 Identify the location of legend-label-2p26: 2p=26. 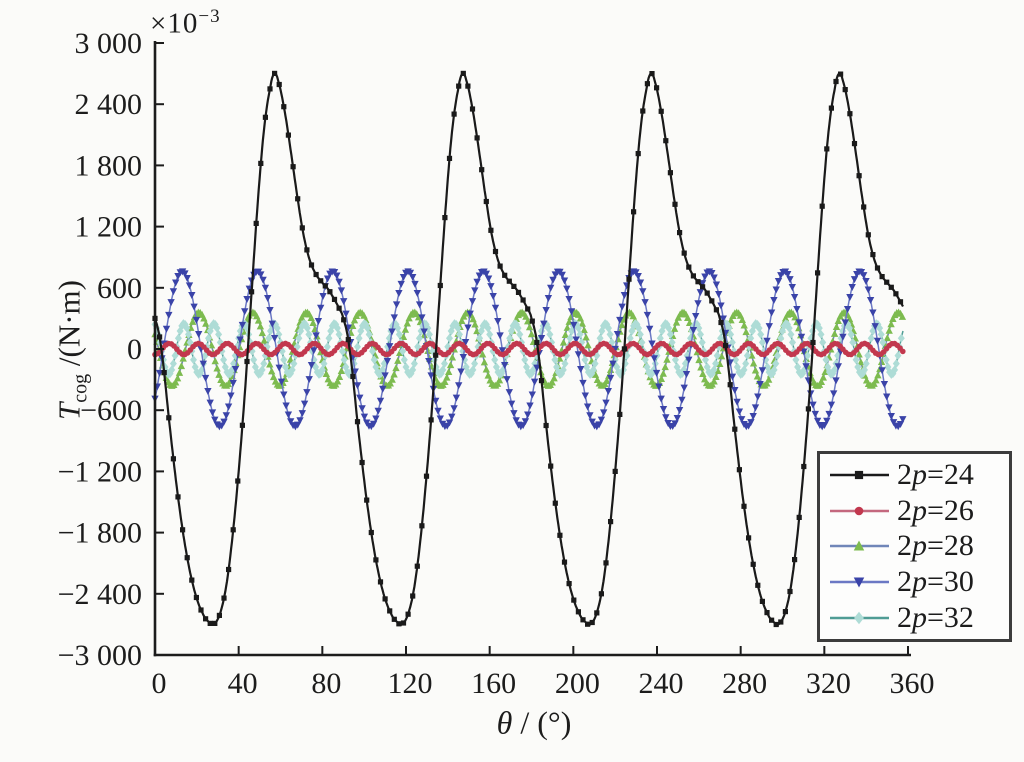
(935, 510).